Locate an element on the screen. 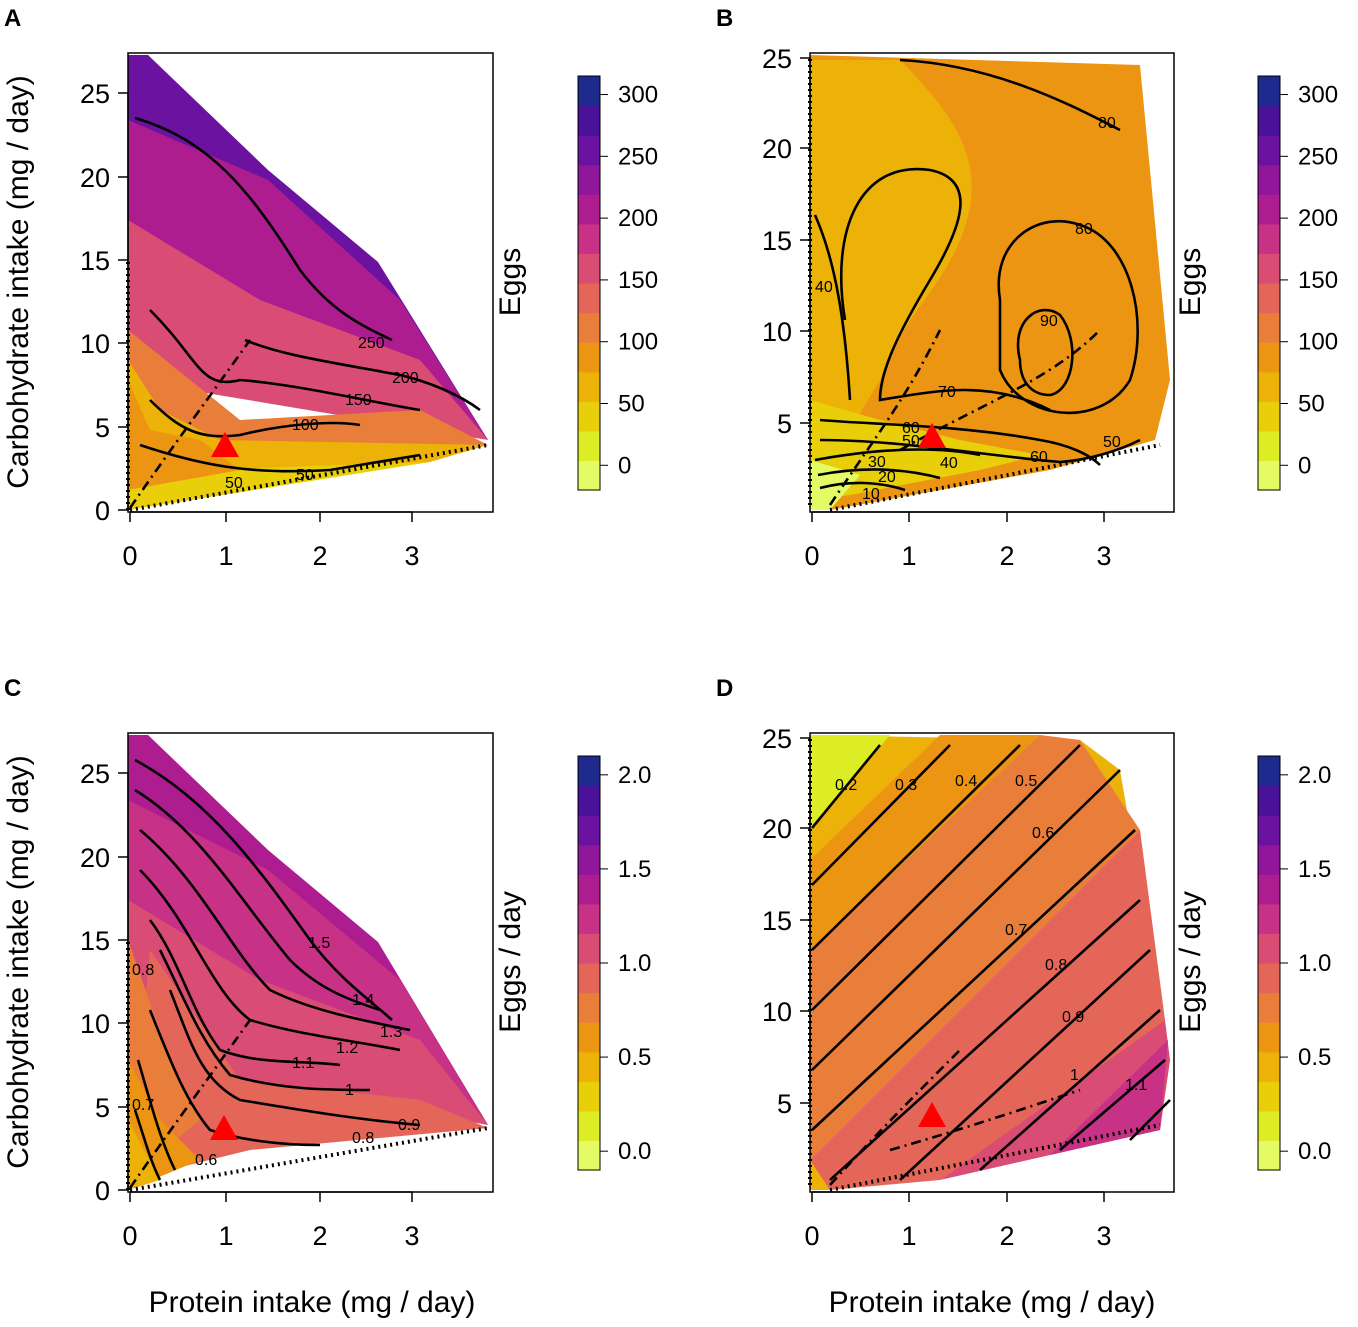 The width and height of the screenshot is (1358, 1327). contour-d-ray2 is located at coordinates (985, 1120).